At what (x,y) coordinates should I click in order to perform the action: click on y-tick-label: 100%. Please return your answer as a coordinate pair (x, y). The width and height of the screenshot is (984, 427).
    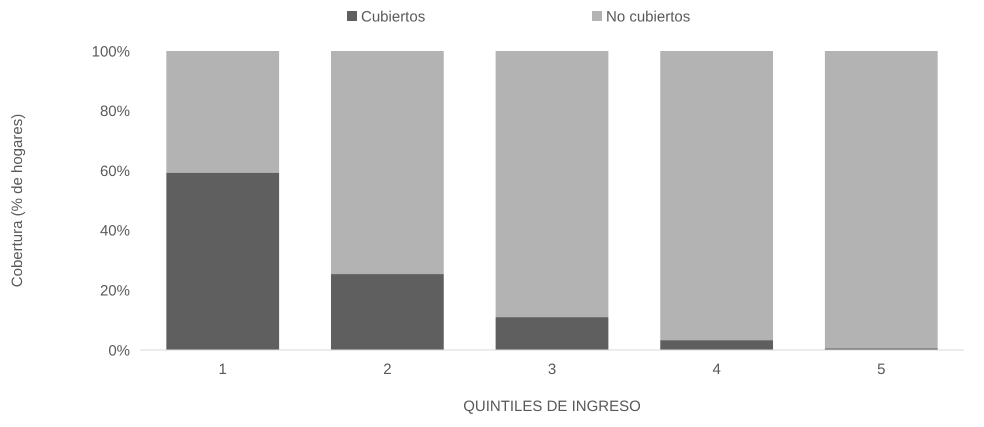
    Looking at the image, I should click on (111, 51).